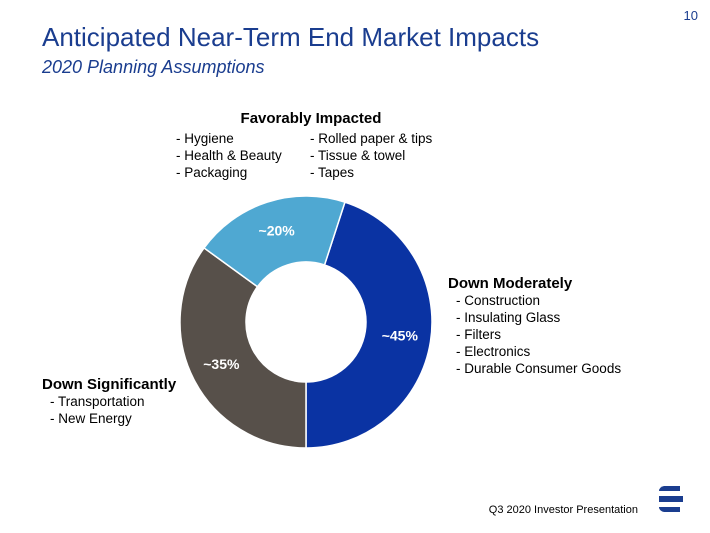 This screenshot has width=710, height=533. What do you see at coordinates (311, 118) in the screenshot?
I see `favorably-impacted-title: Favorably Impacted` at bounding box center [311, 118].